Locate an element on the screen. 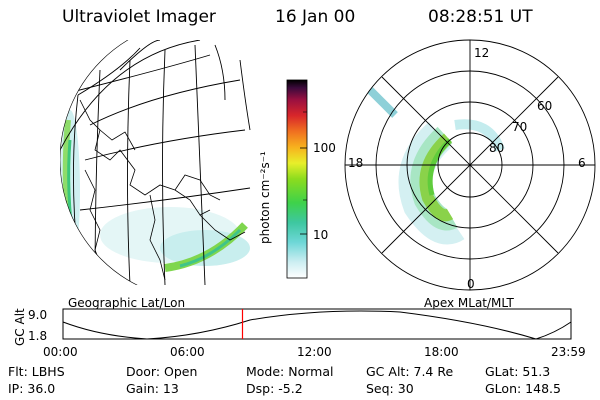  lat-label-60: 60 is located at coordinates (545, 106).